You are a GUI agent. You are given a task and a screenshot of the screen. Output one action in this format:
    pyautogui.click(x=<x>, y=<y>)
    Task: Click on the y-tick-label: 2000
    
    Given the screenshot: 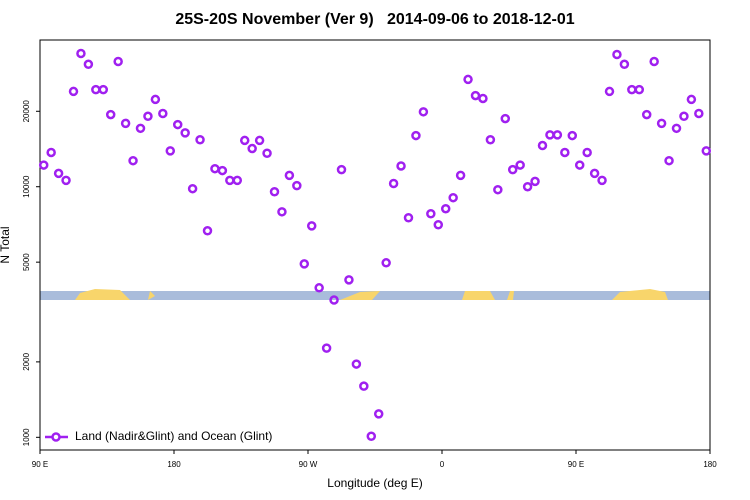 What is the action you would take?
    pyautogui.click(x=26, y=361)
    